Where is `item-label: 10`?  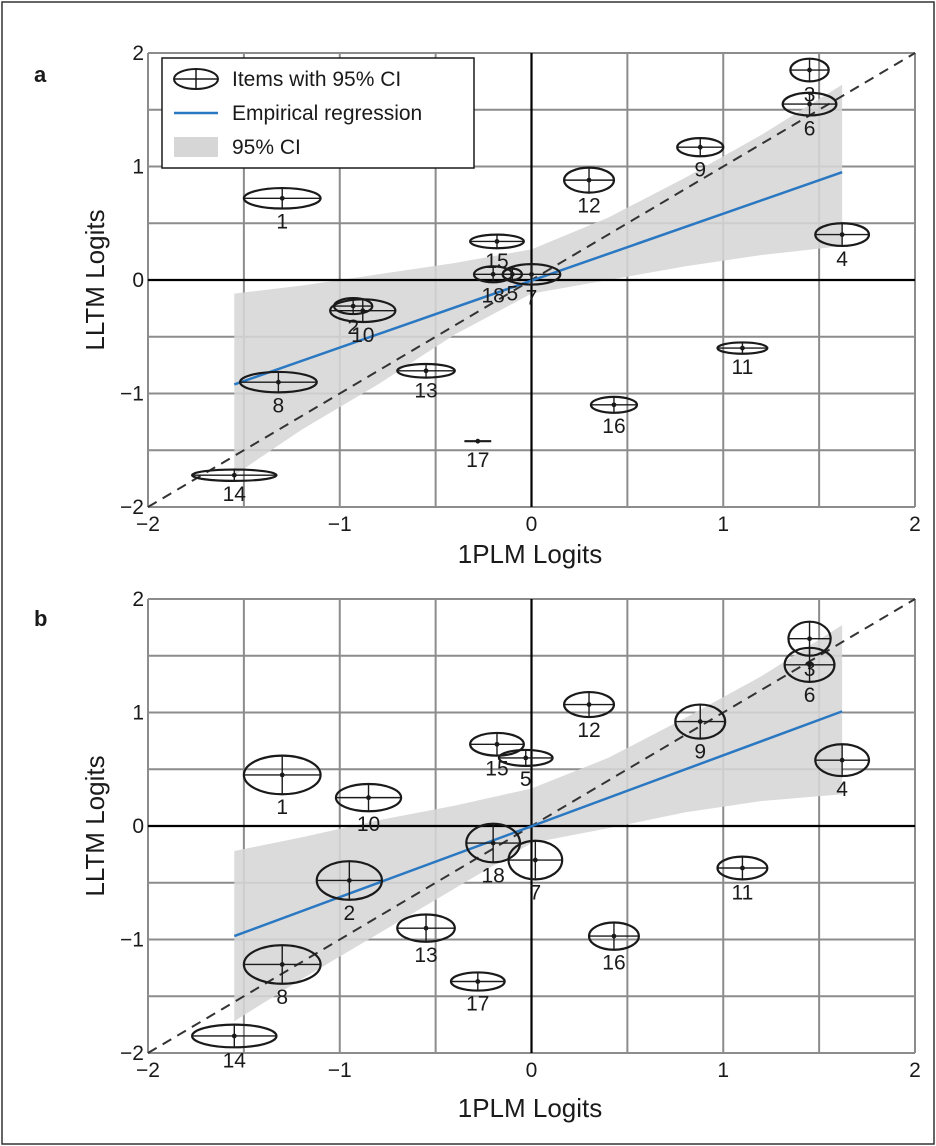 item-label: 10 is located at coordinates (368, 824).